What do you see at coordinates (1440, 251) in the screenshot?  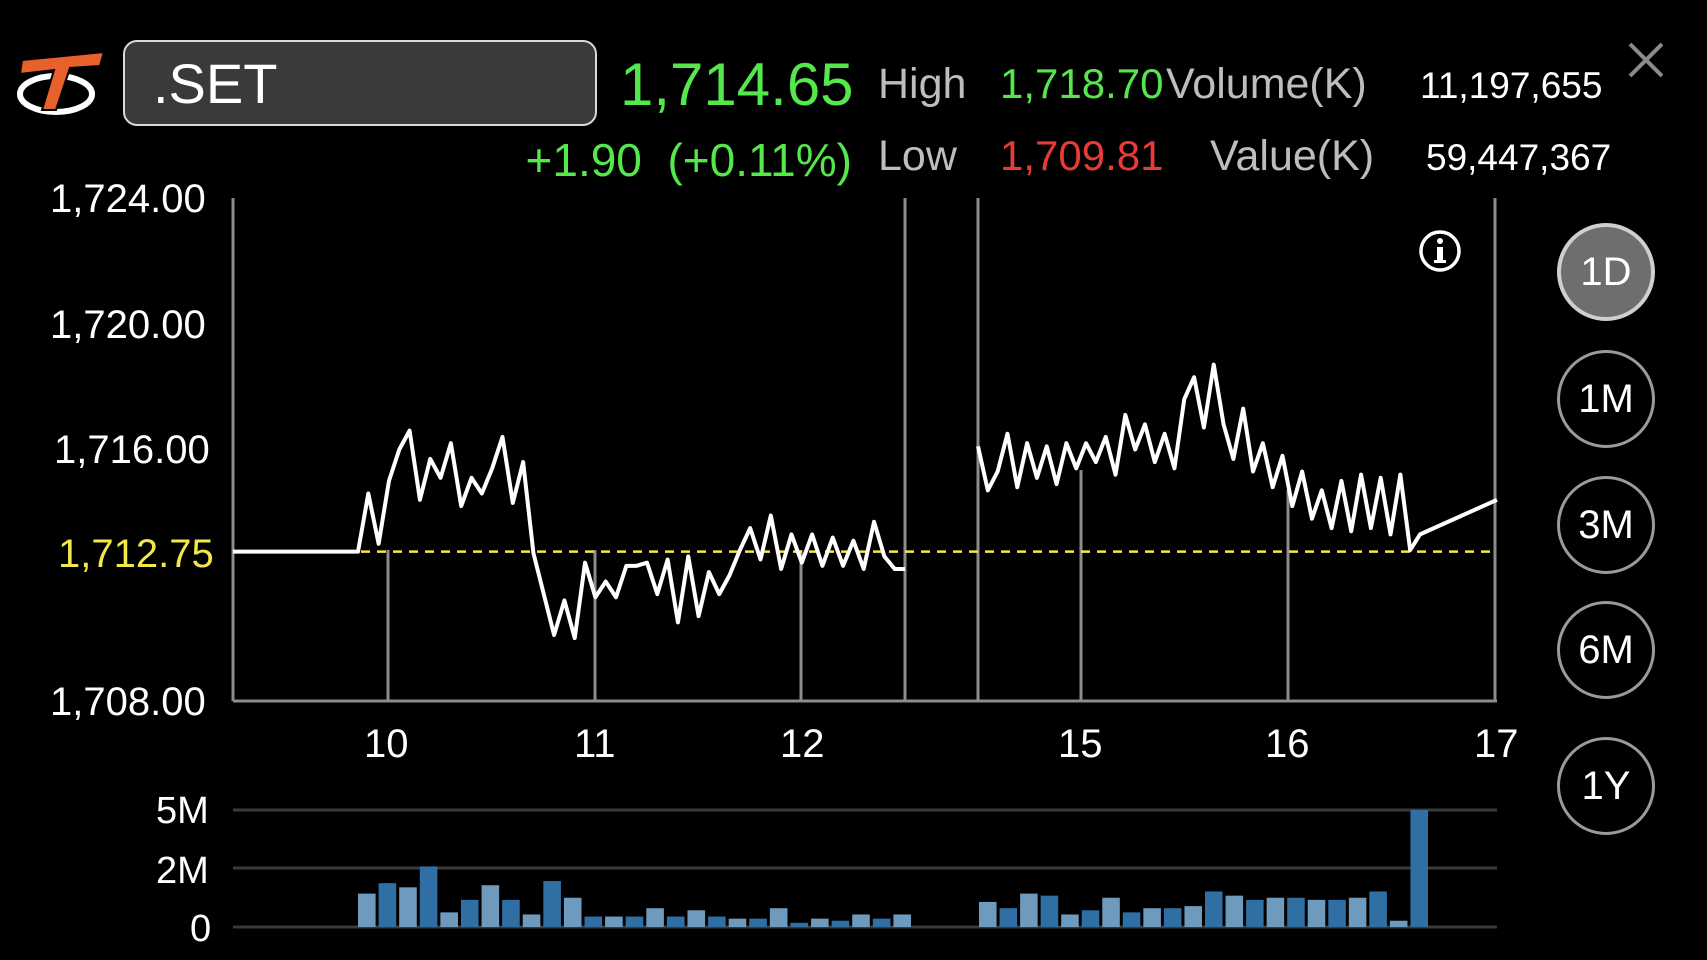 I see `info-icon` at bounding box center [1440, 251].